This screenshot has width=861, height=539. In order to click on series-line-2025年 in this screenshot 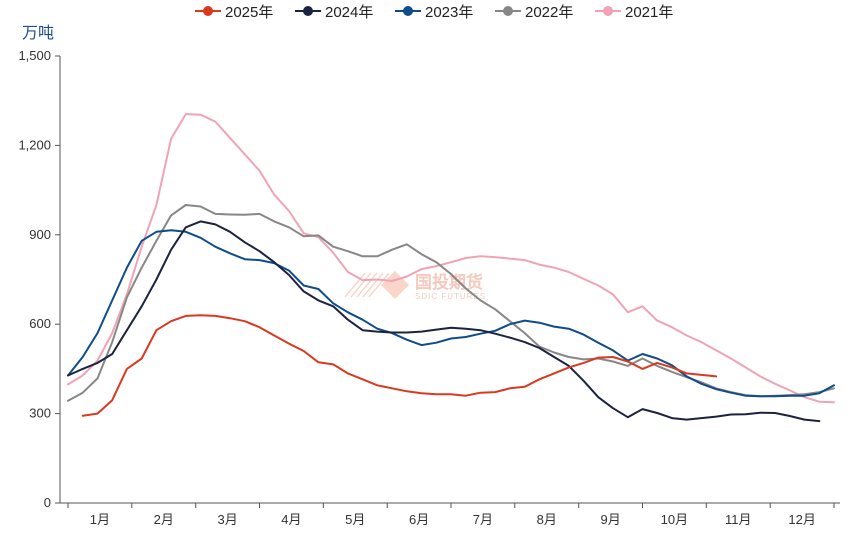, I will do `click(399, 365)`.